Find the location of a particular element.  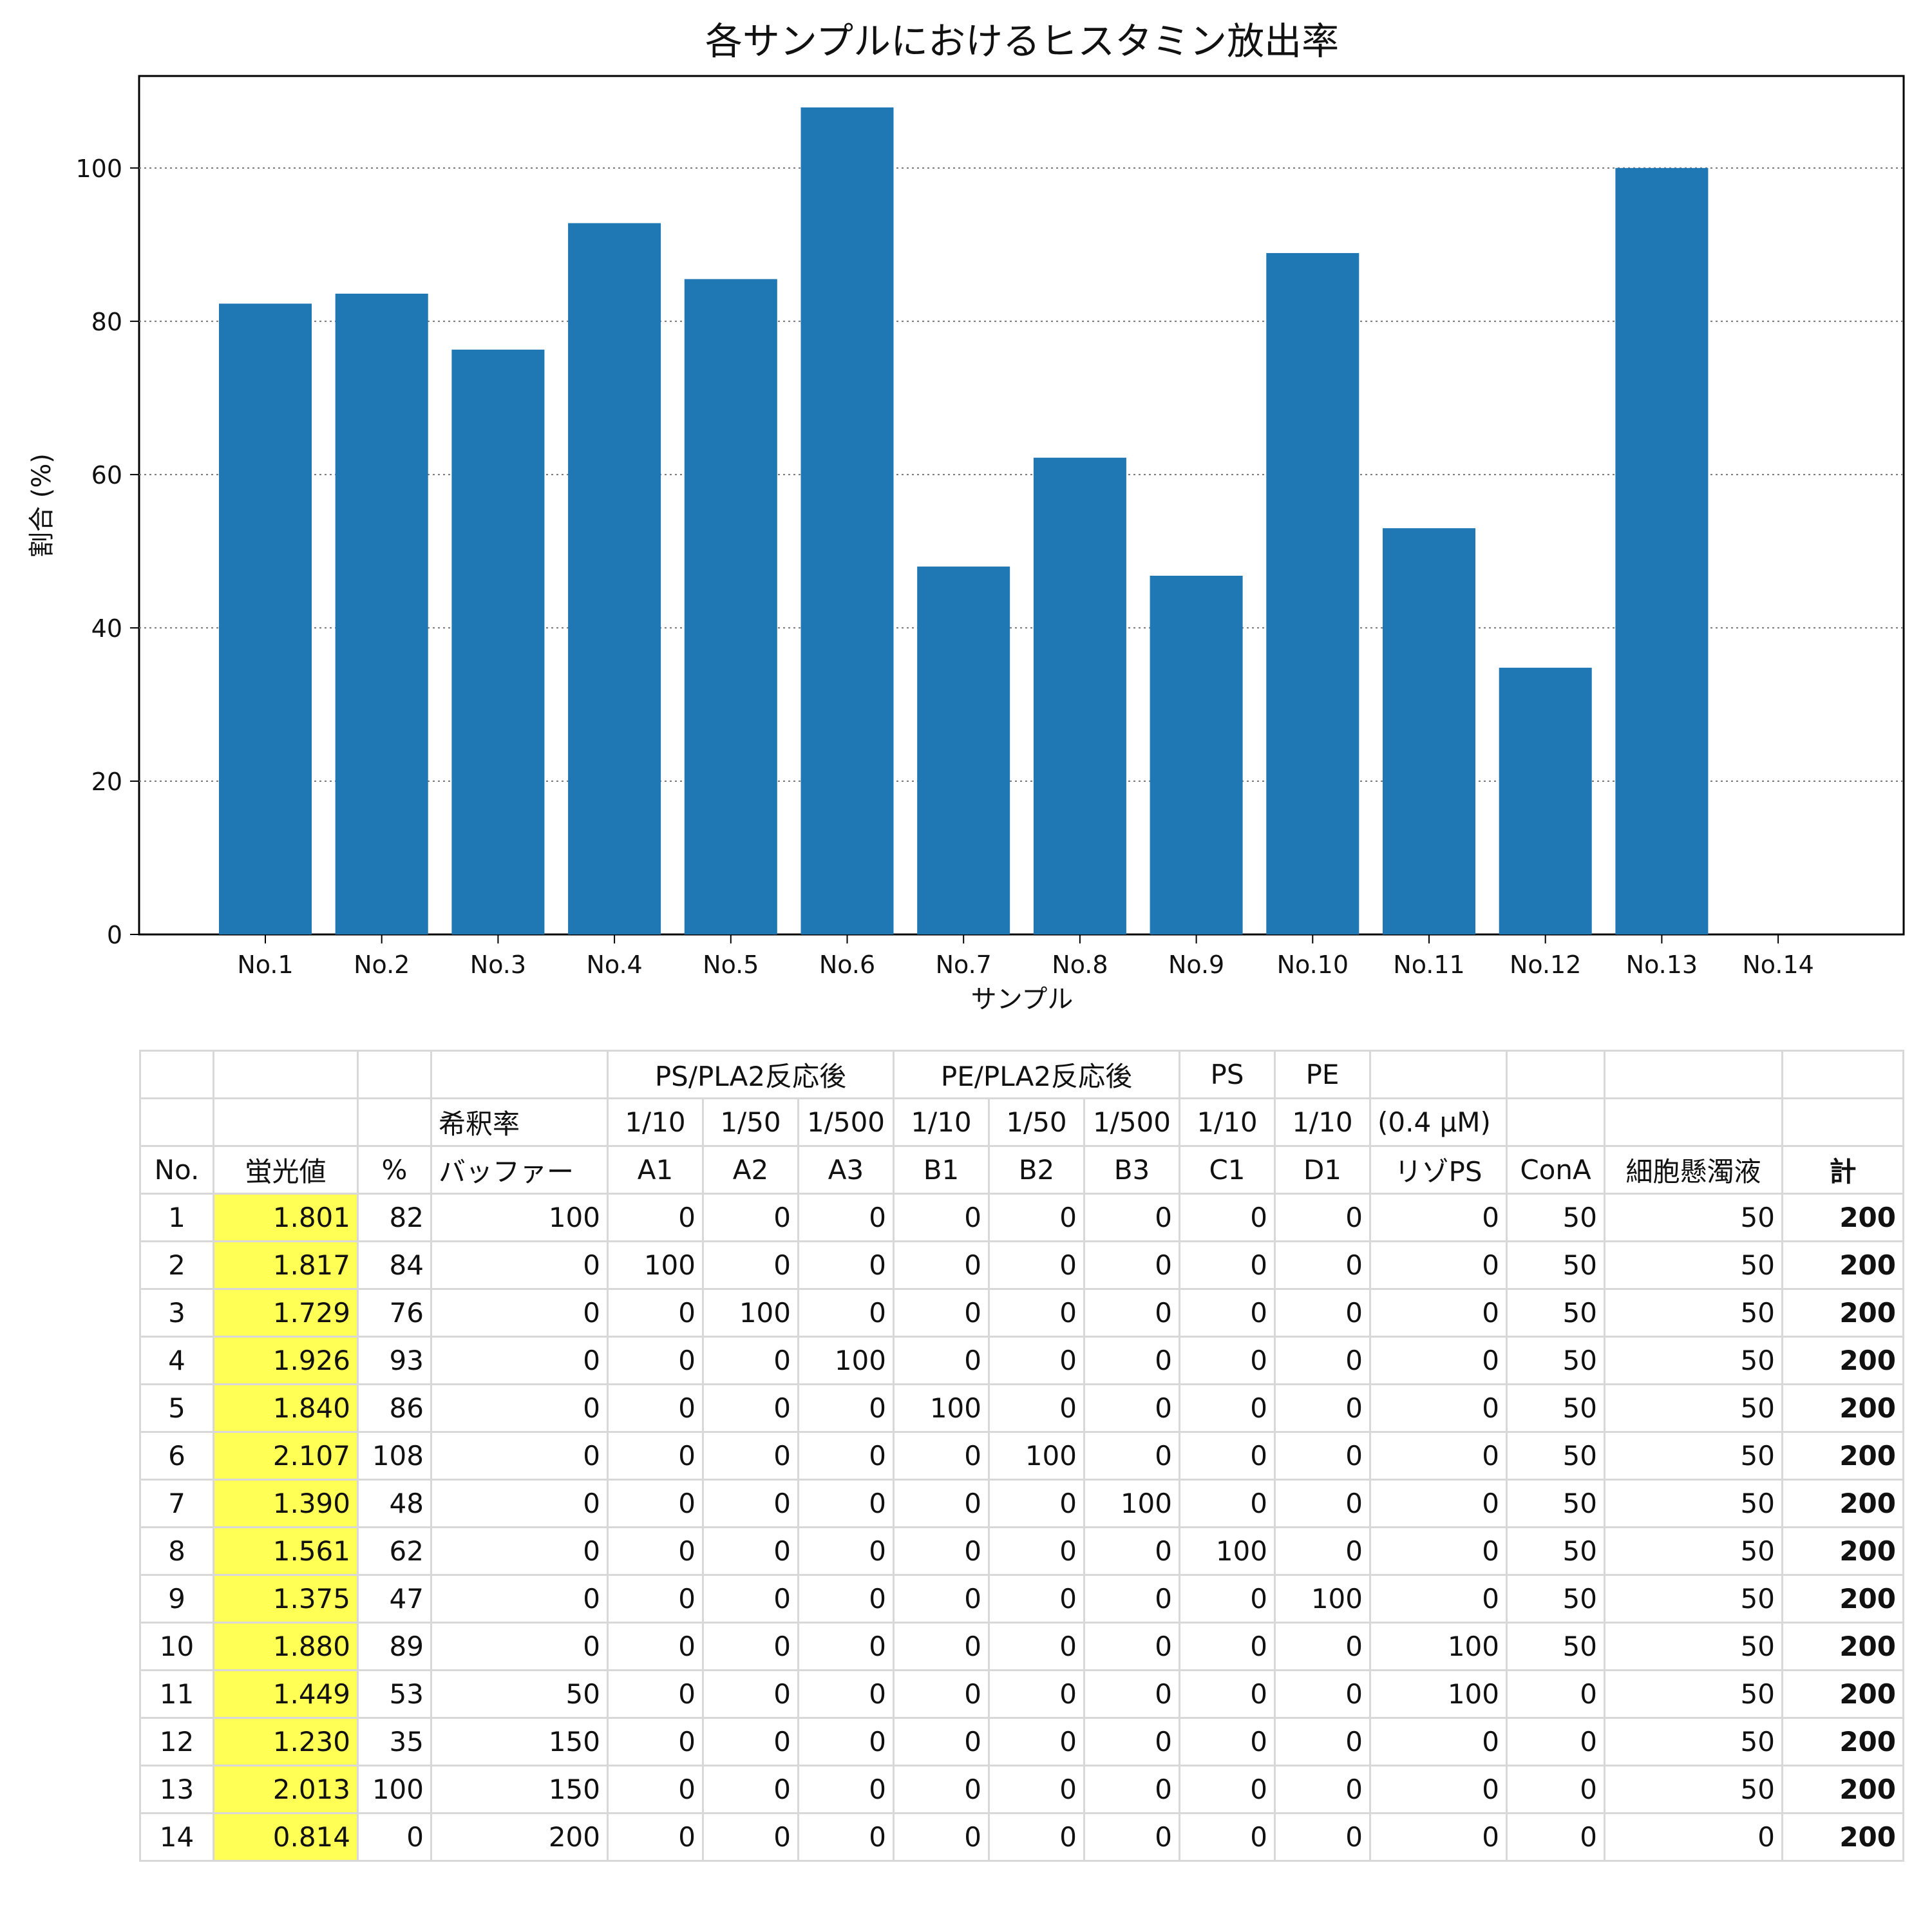

x-tick-label: No.12 is located at coordinates (1545, 965).